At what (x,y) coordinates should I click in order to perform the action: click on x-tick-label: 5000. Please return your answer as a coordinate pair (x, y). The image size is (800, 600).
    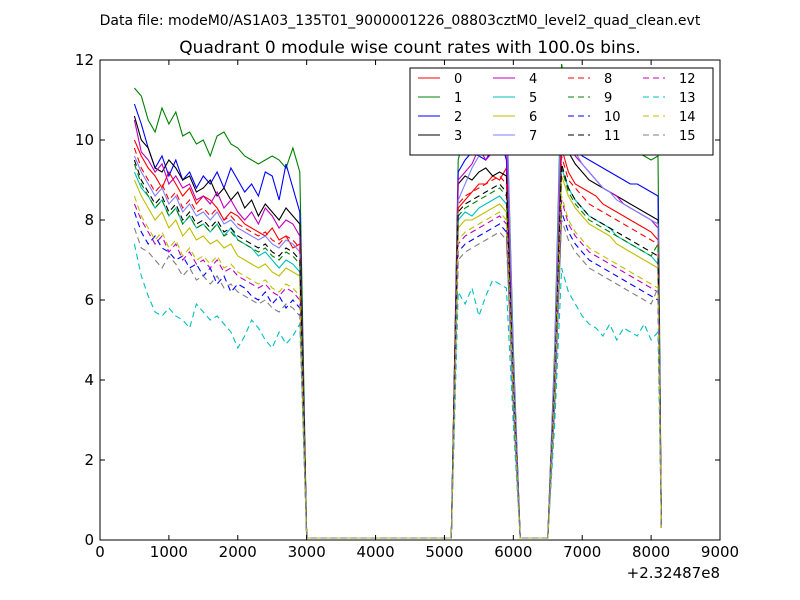
    Looking at the image, I should click on (444, 552).